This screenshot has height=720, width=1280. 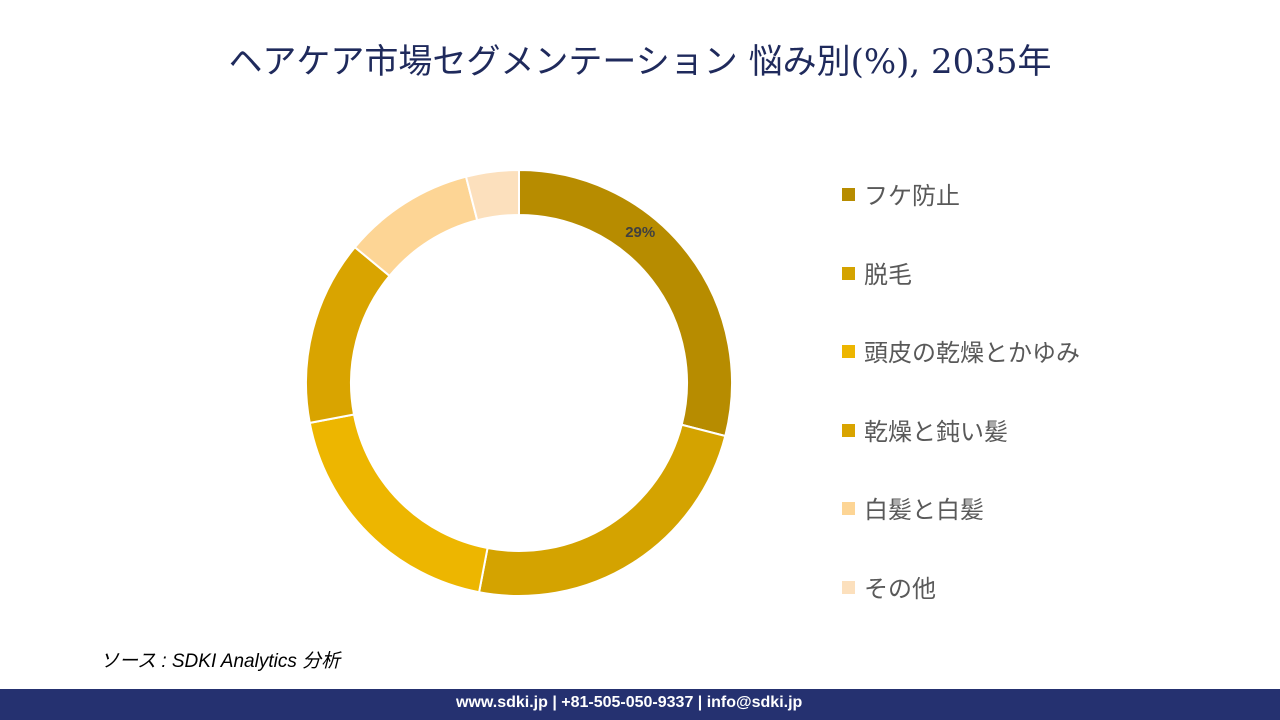 What do you see at coordinates (961, 294) in the screenshot?
I see `legend-item: 脱毛` at bounding box center [961, 294].